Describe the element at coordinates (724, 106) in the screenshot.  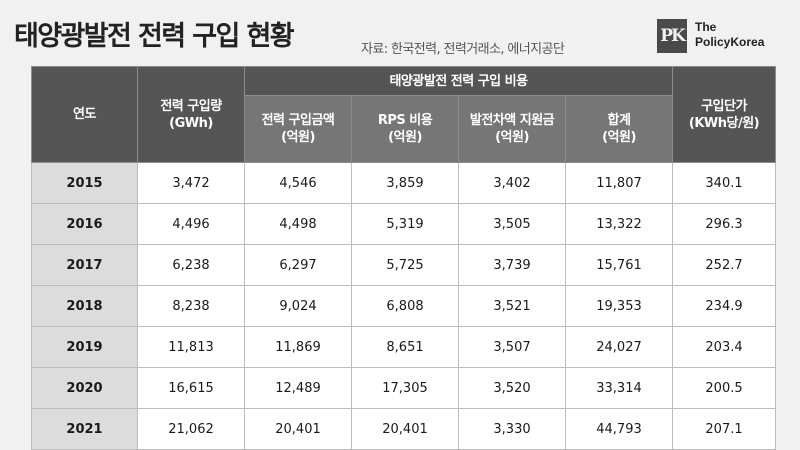
I see `header-unit-price-label: 구입단가` at that location.